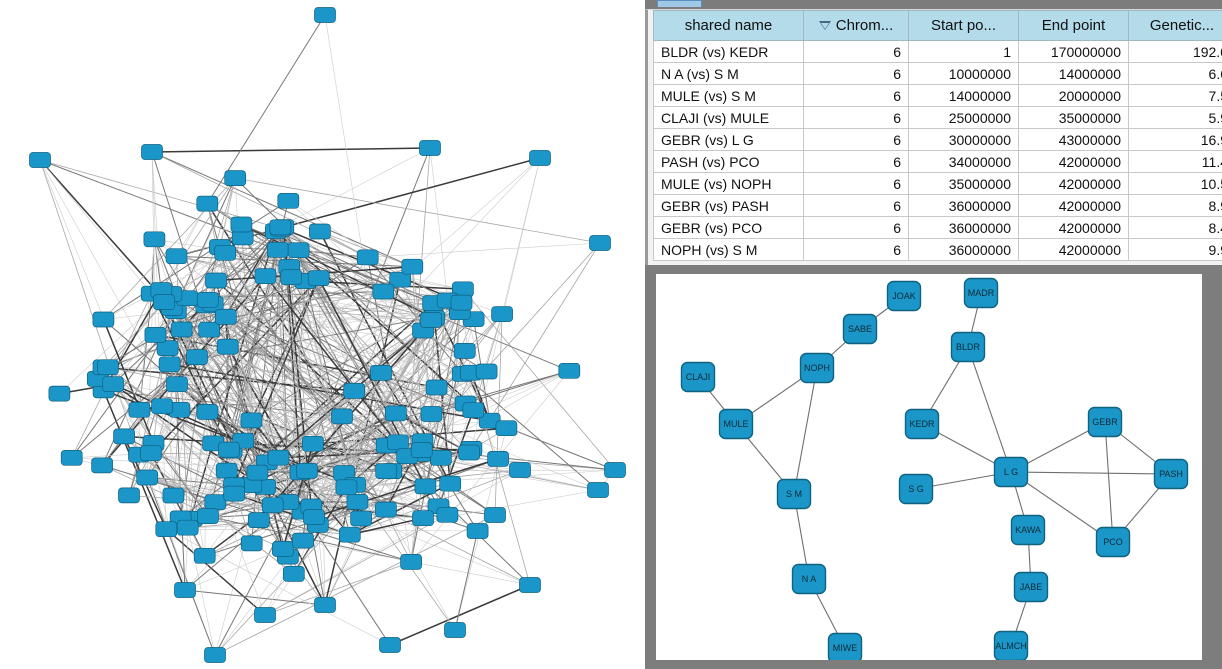 Image resolution: width=1222 pixels, height=669 pixels. I want to click on table-cell-genetic: 6.6, so click(1175, 73).